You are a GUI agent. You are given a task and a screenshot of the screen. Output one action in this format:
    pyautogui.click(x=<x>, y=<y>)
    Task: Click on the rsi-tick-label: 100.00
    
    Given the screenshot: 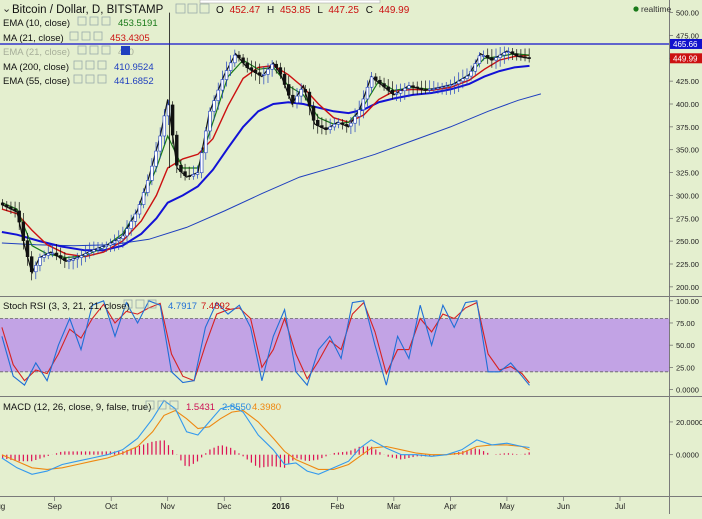 What is the action you would take?
    pyautogui.click(x=687, y=301)
    